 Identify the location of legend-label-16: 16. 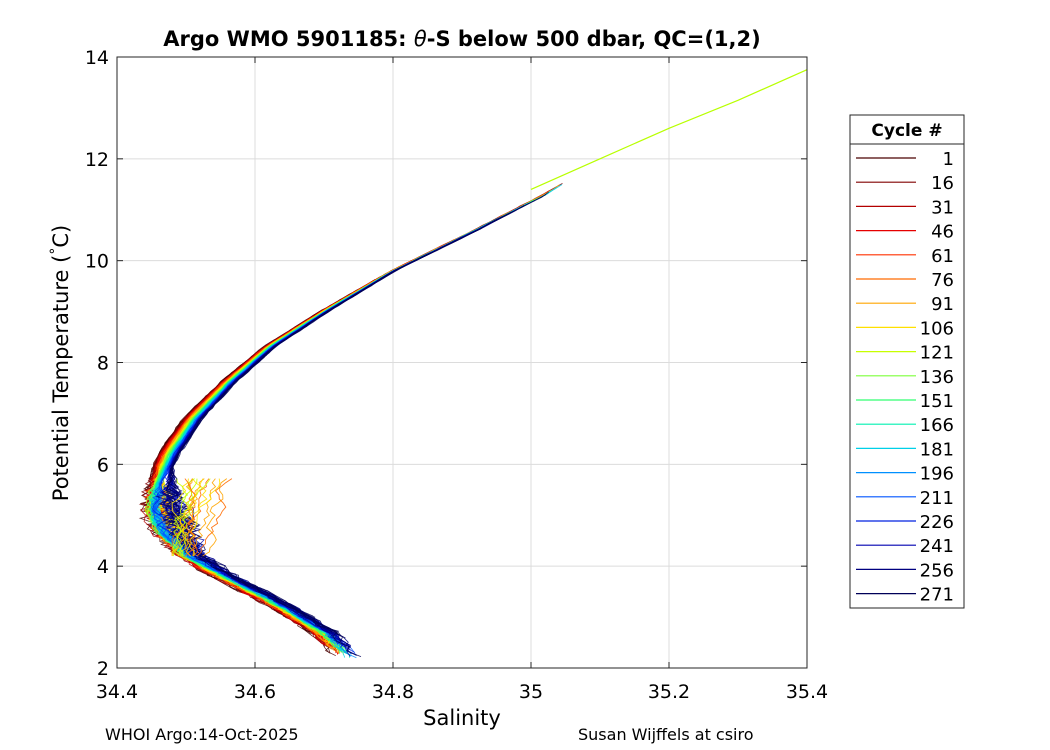
(942, 183).